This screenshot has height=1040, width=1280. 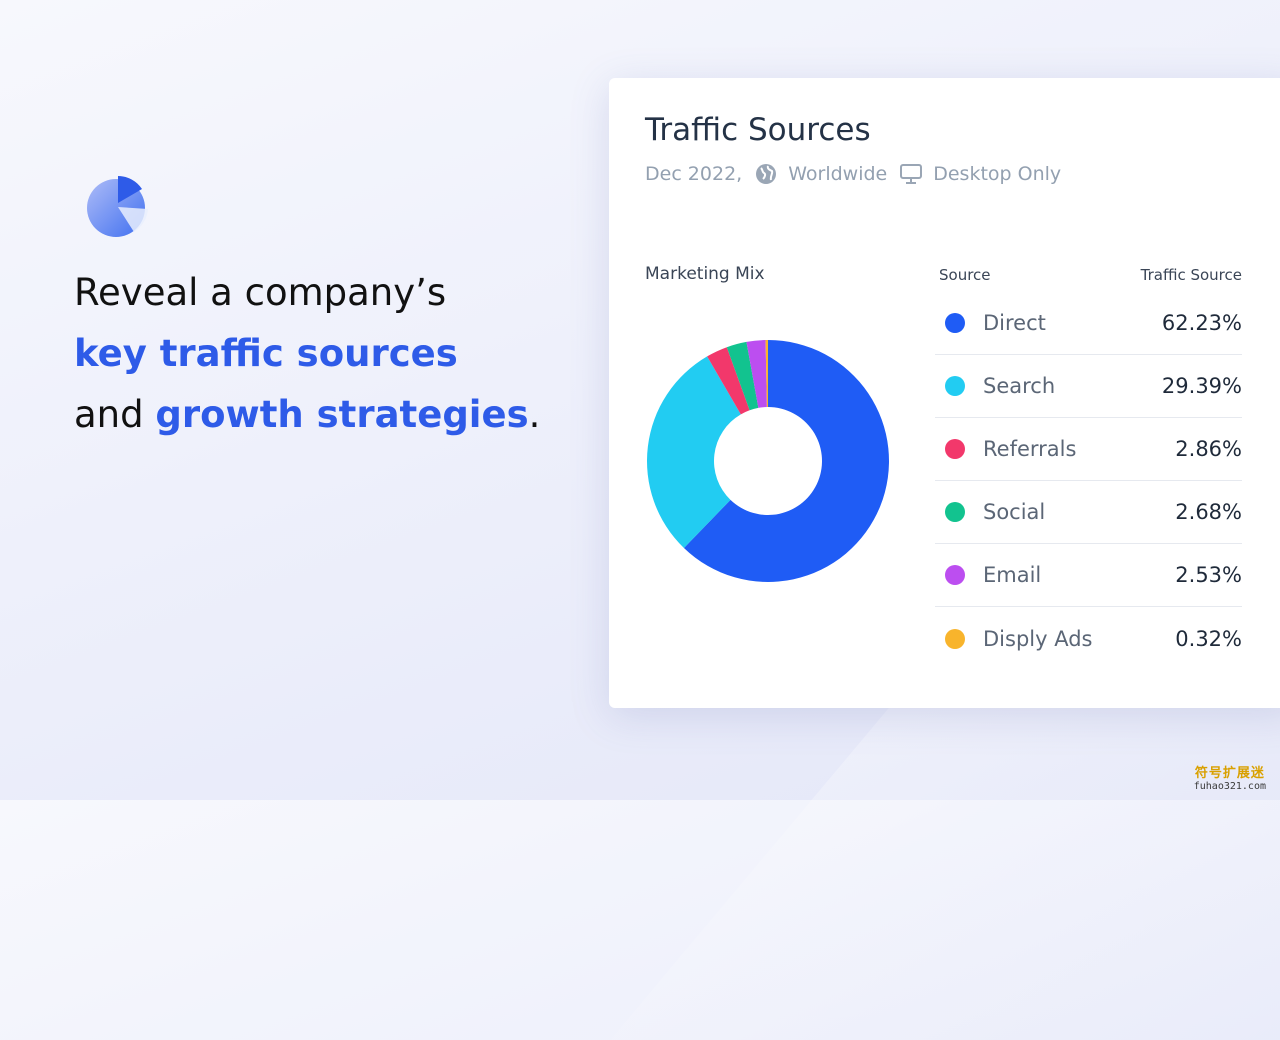 What do you see at coordinates (766, 174) in the screenshot?
I see `globe-icon` at bounding box center [766, 174].